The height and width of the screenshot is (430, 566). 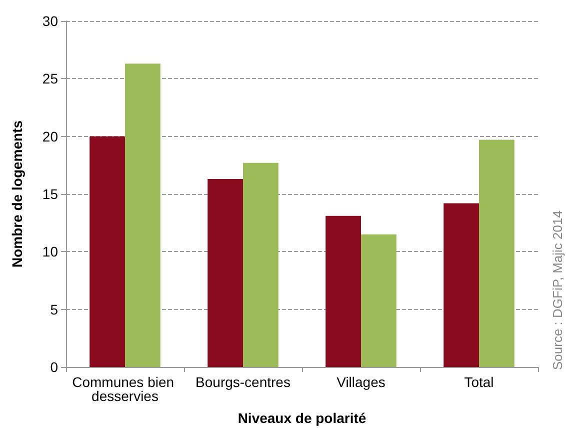 What do you see at coordinates (302, 418) in the screenshot?
I see `x-axis-title: Niveaux de polarité` at bounding box center [302, 418].